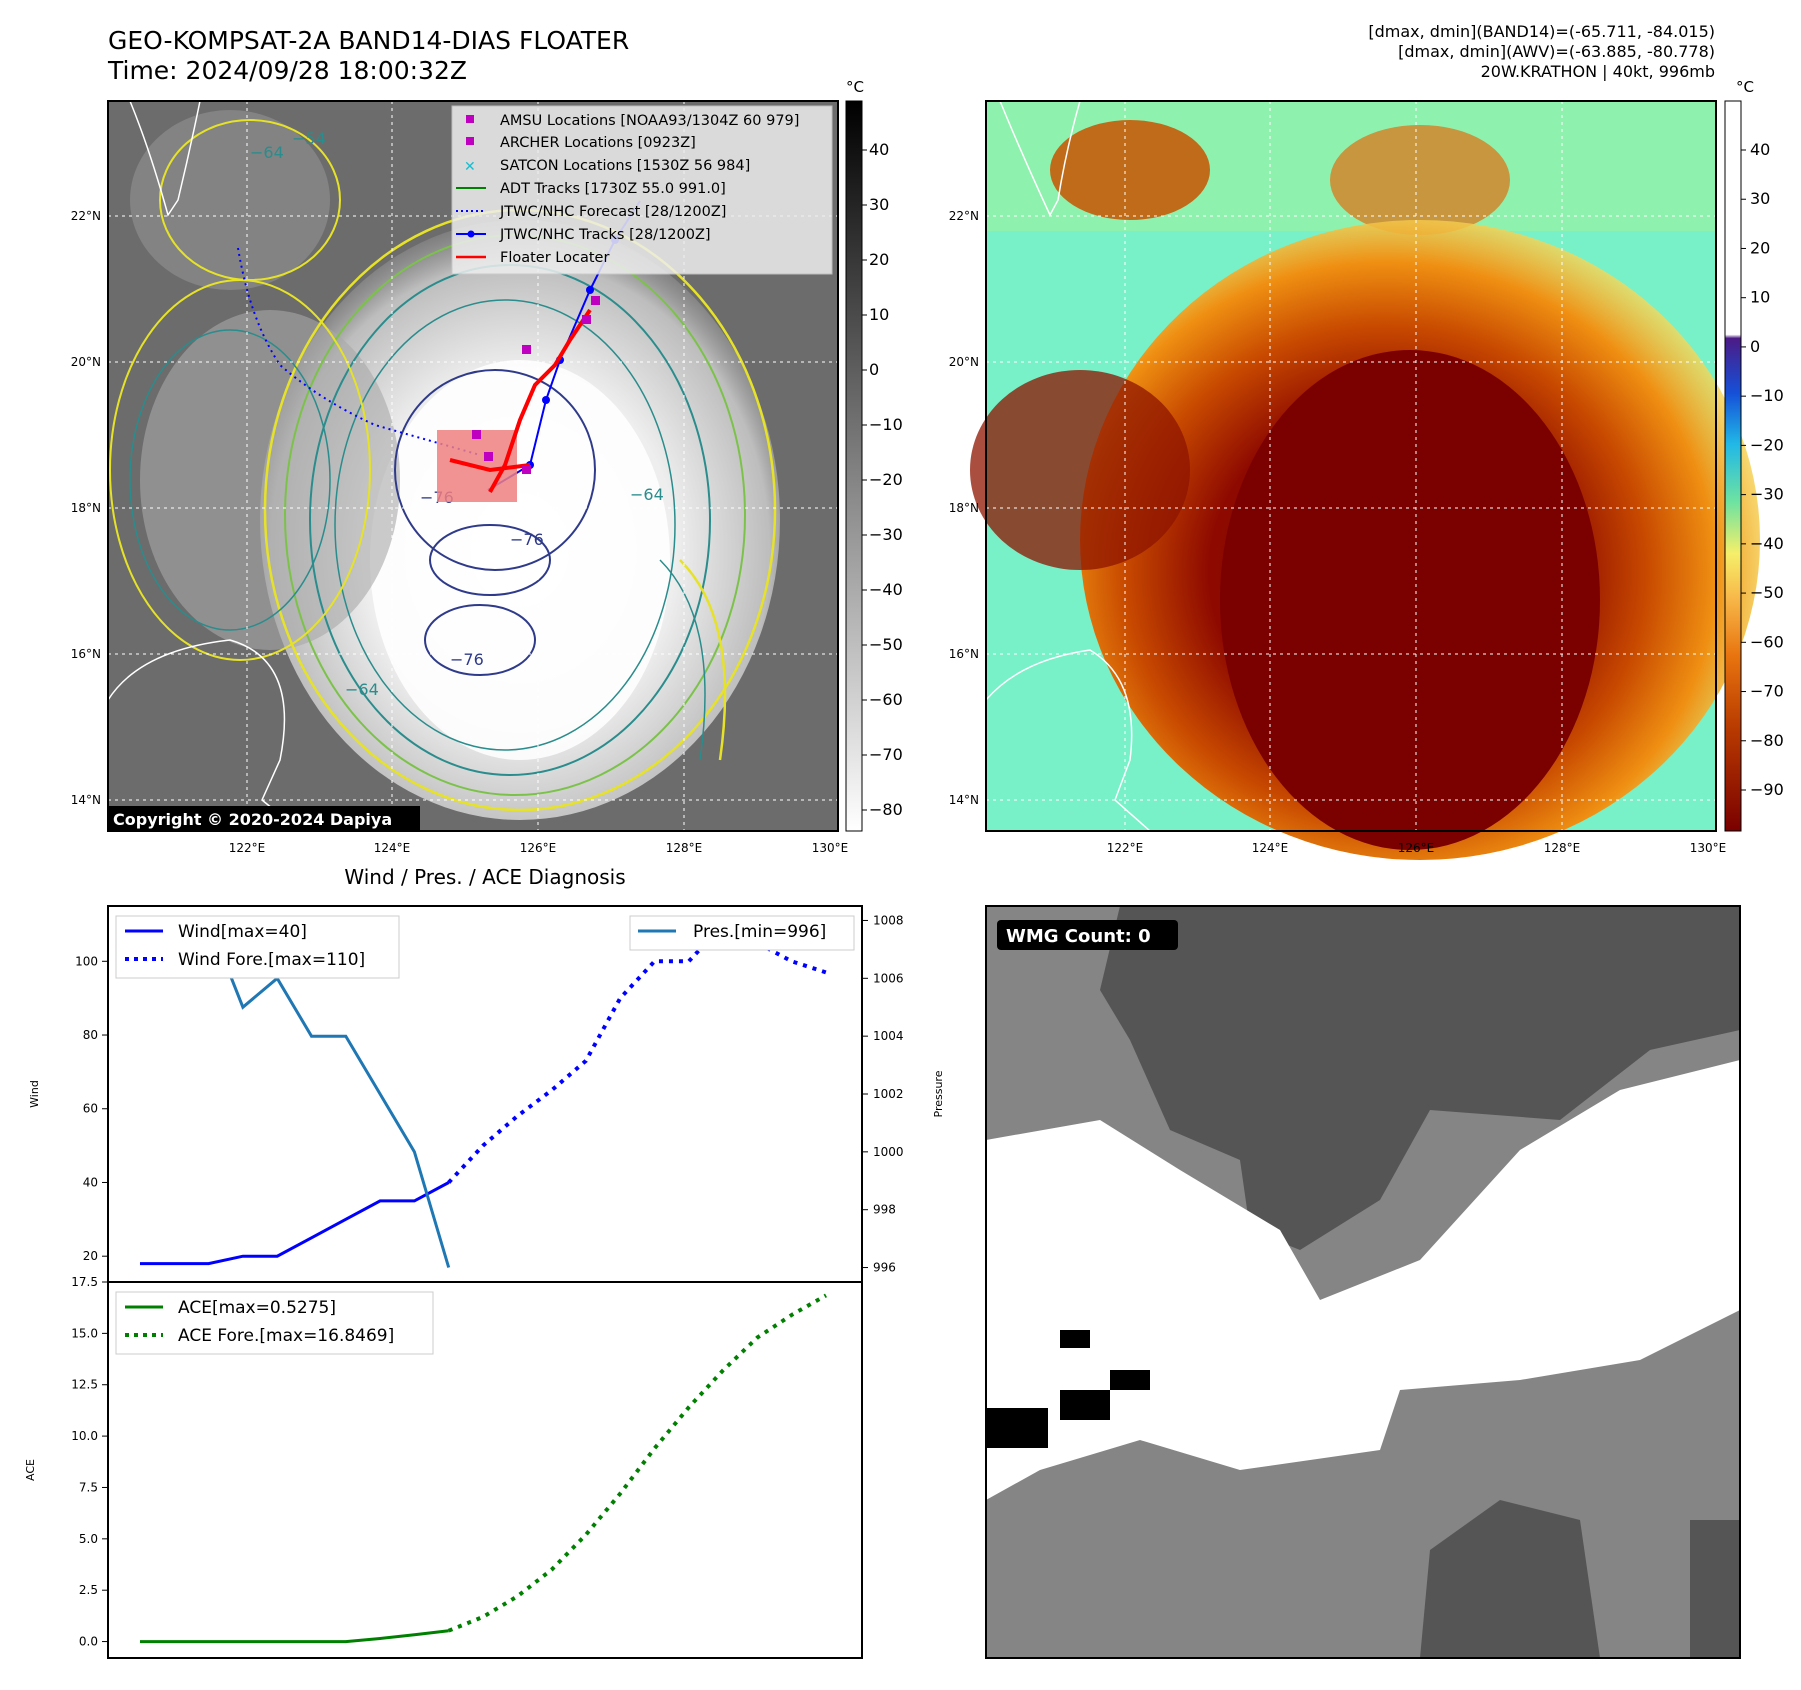 This screenshot has height=1690, width=1801. I want to click on pressure-yticks: 996 998 1000 1002 1004 1006 1008, so click(883, 1094).